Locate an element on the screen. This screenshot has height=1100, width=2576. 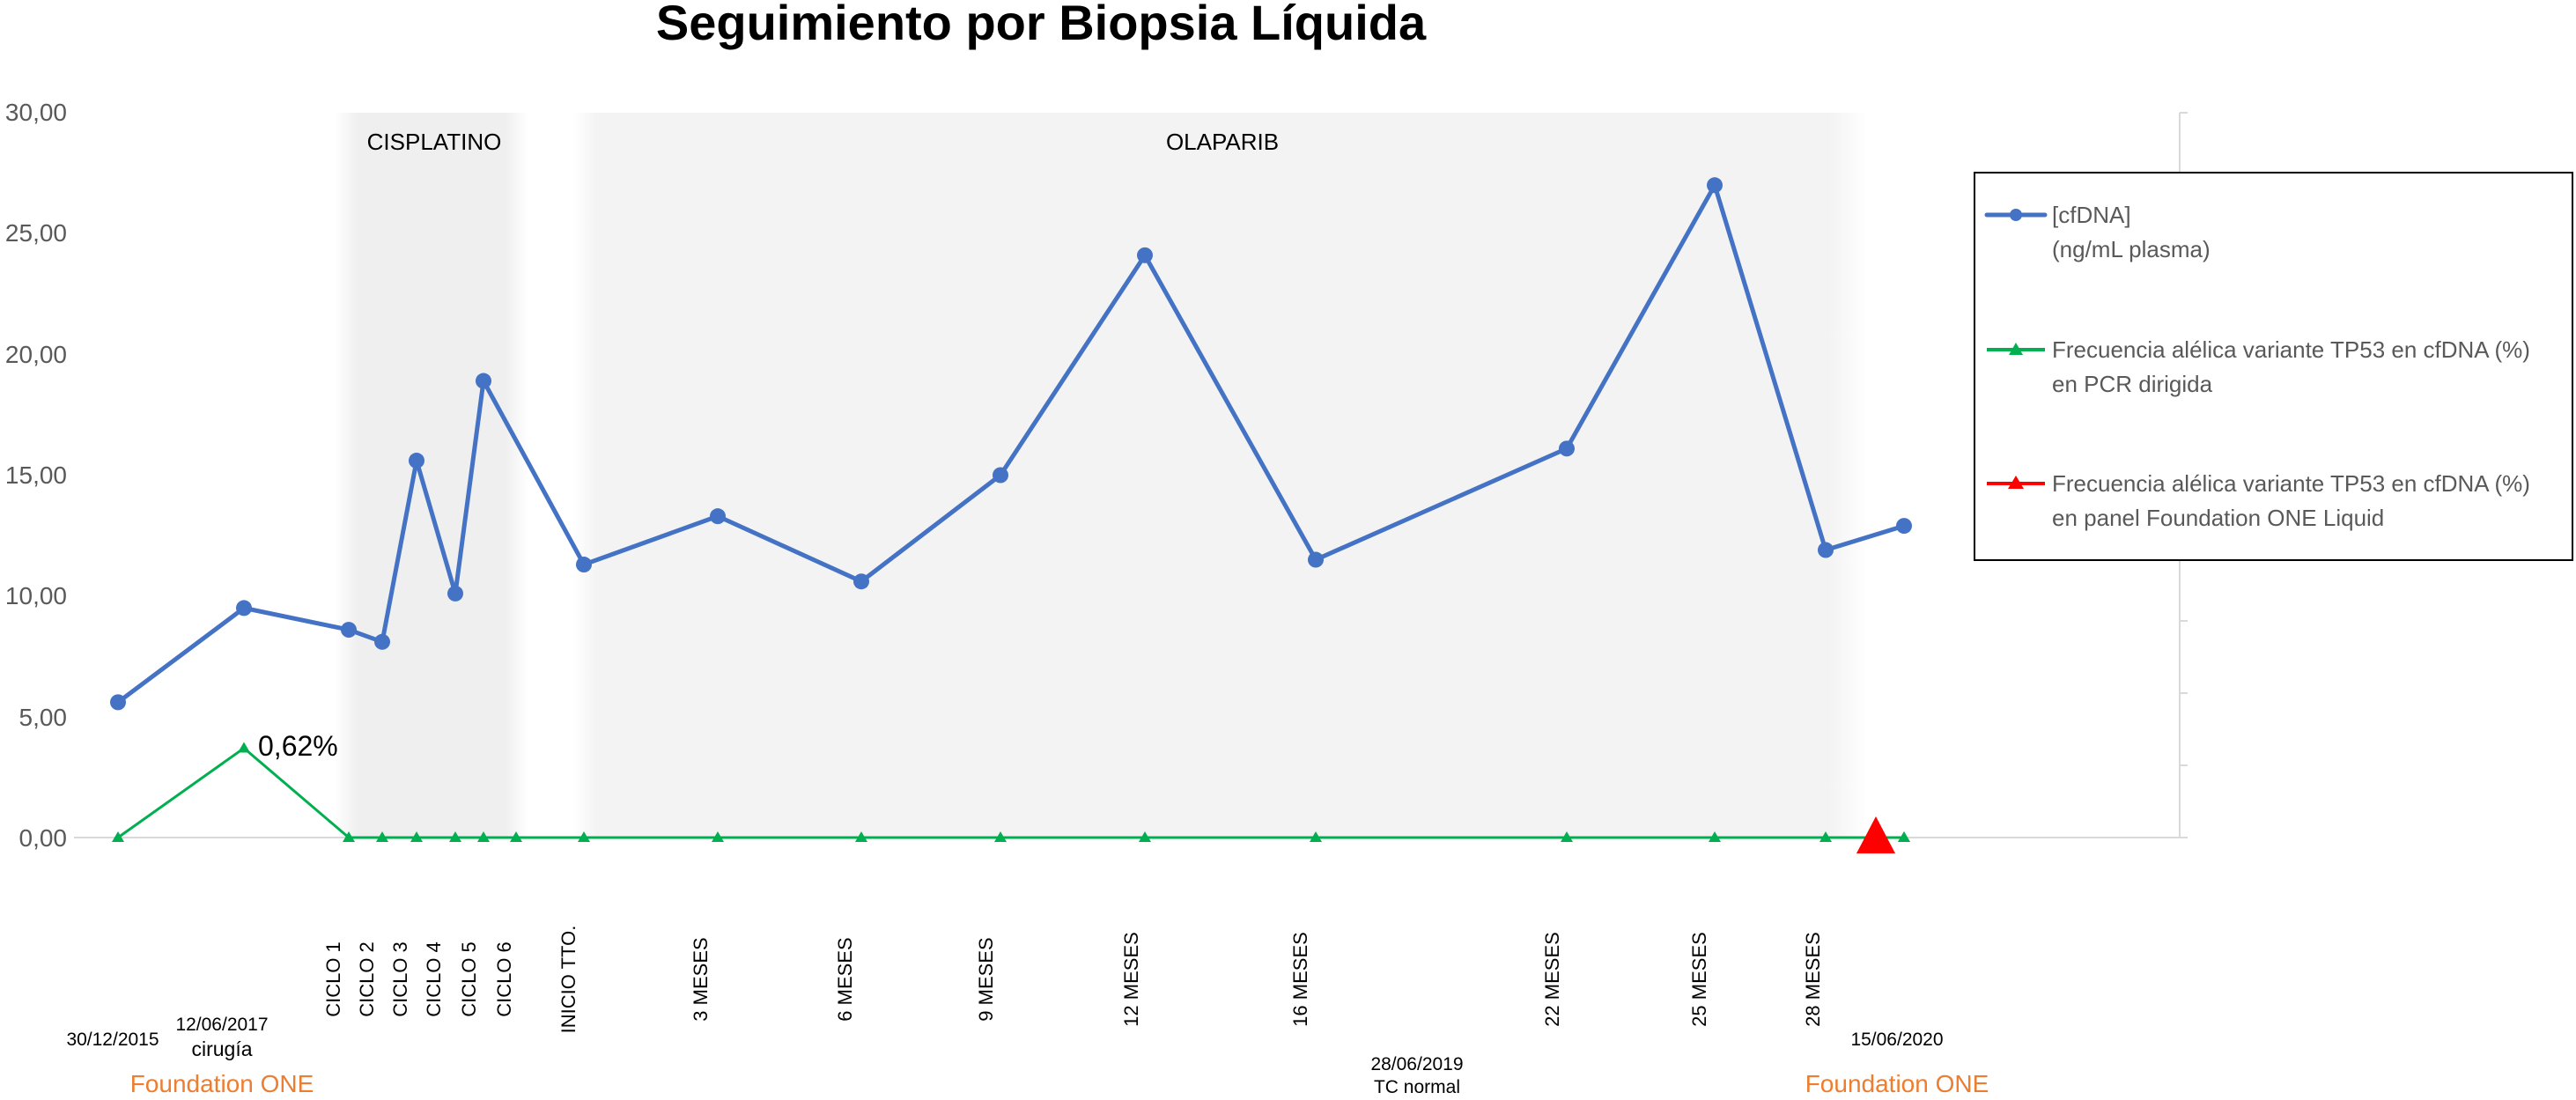
x-tick-label: CICLO 6 is located at coordinates (504, 979).